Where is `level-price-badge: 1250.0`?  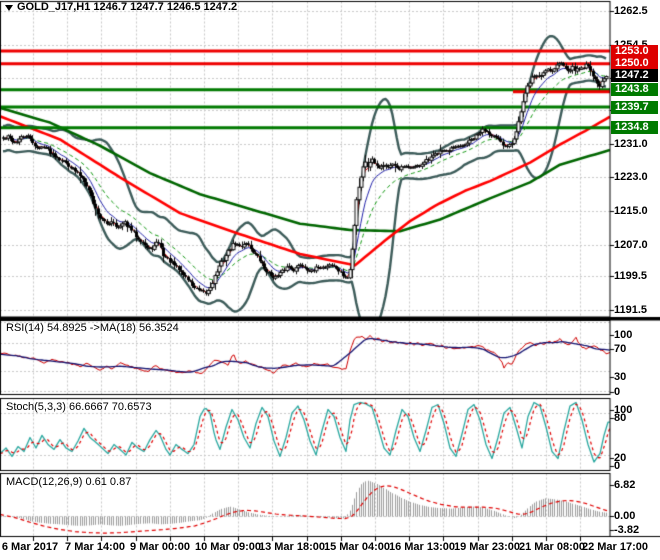
level-price-badge: 1250.0 is located at coordinates (634, 64).